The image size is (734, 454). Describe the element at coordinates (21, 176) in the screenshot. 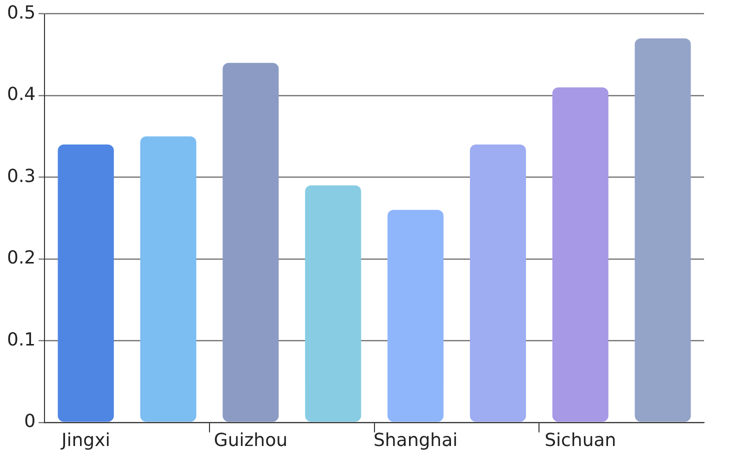

I see `y-tick-label: 0.3` at that location.